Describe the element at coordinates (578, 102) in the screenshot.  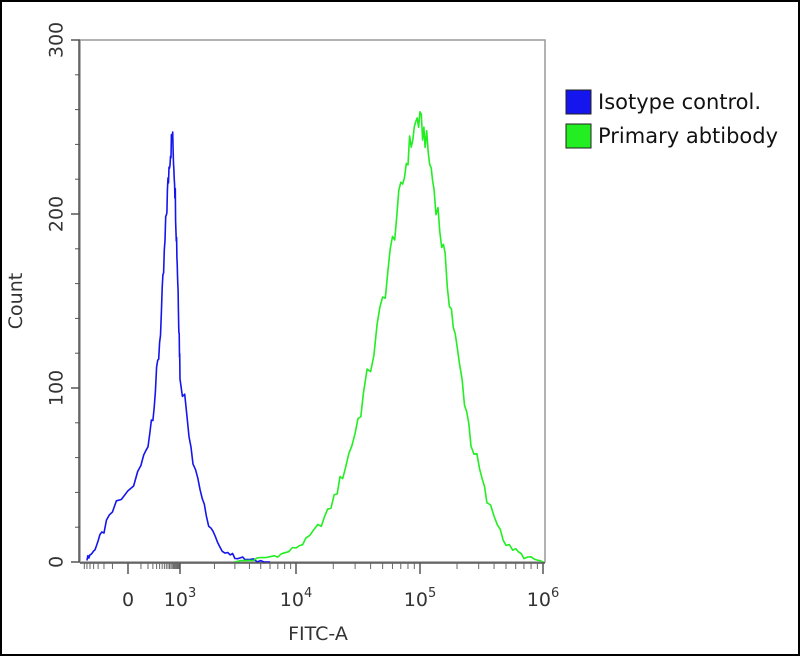
I see `legend-swatch-isotype` at that location.